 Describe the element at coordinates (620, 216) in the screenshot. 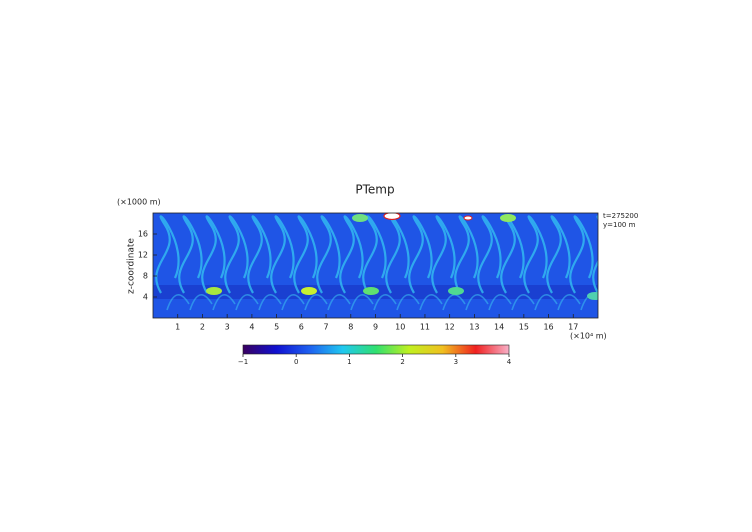

I see `annotation: t=275200` at that location.